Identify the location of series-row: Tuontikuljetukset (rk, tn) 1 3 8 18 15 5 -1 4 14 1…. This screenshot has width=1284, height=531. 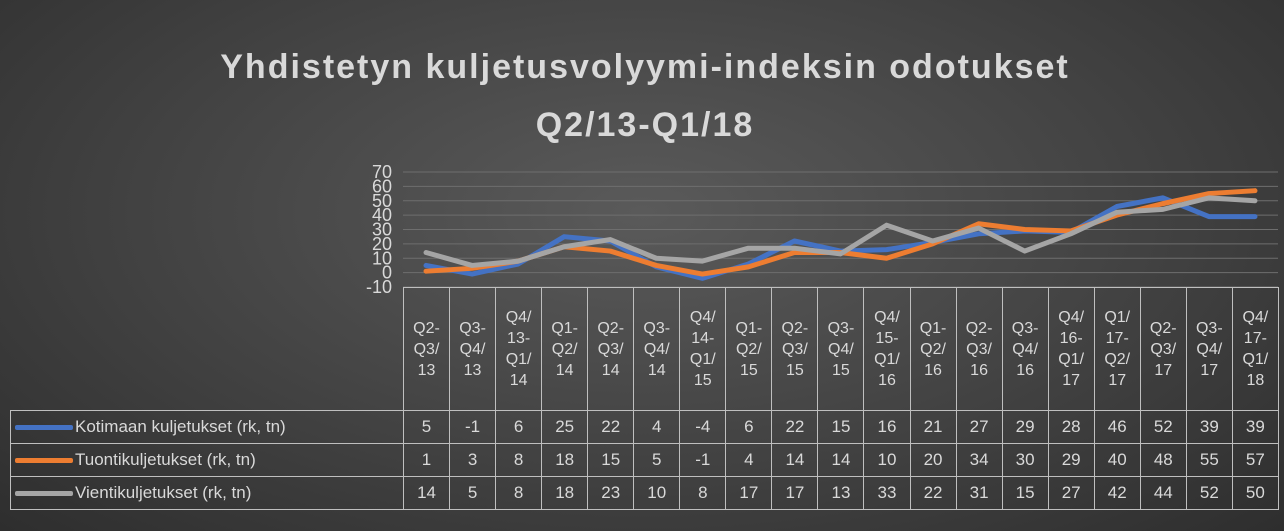
(644, 460).